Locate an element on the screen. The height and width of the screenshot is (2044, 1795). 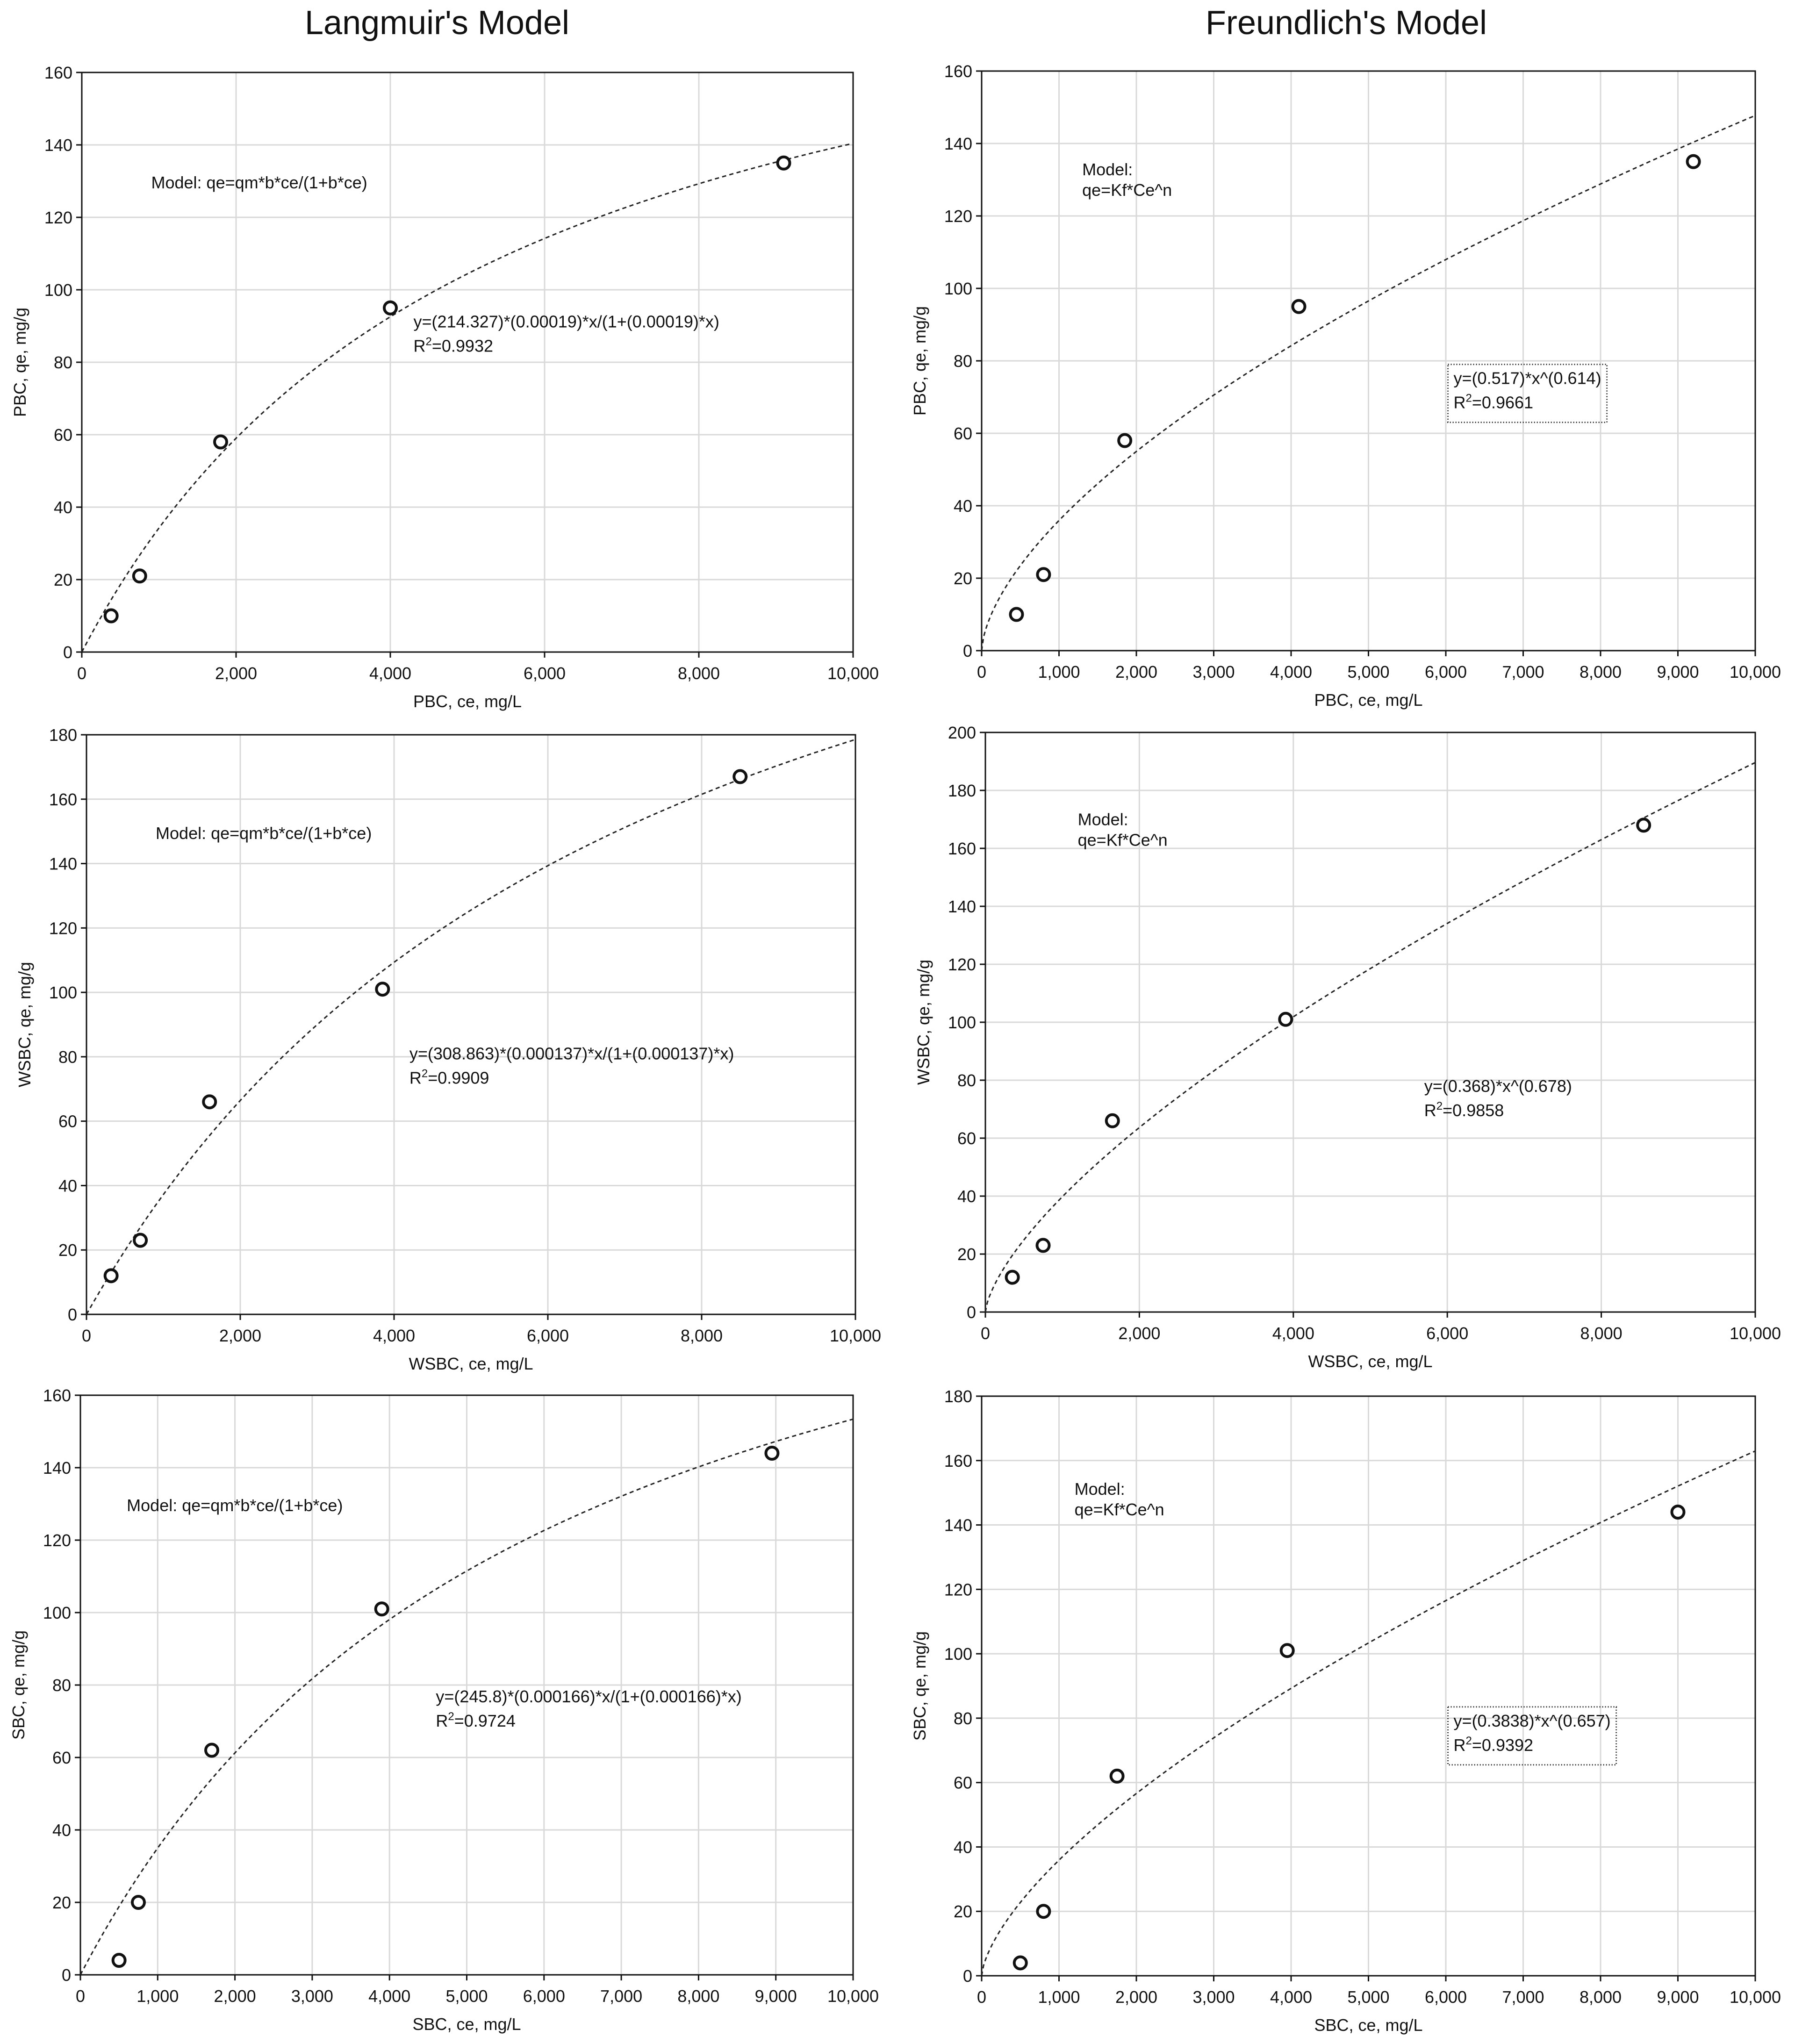
model-annotation: qe=Kf*Ce^n is located at coordinates (1127, 190).